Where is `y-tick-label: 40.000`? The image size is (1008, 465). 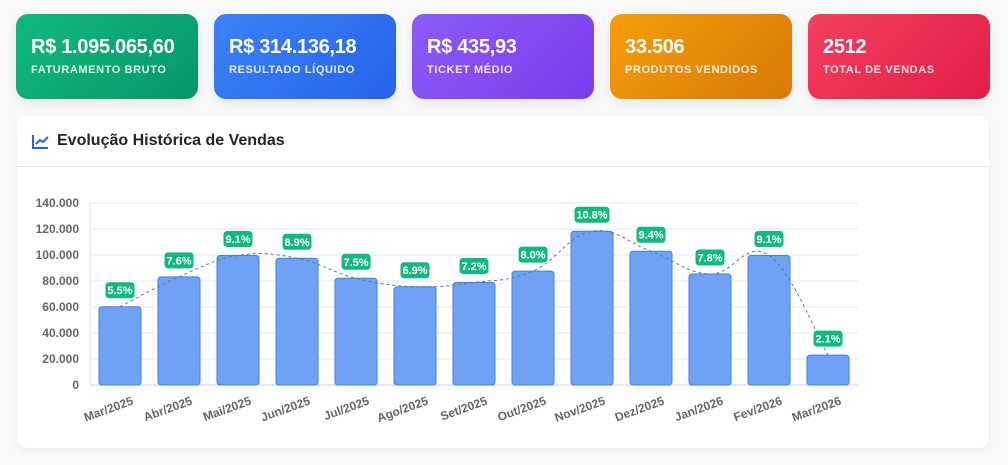 y-tick-label: 40.000 is located at coordinates (60, 333).